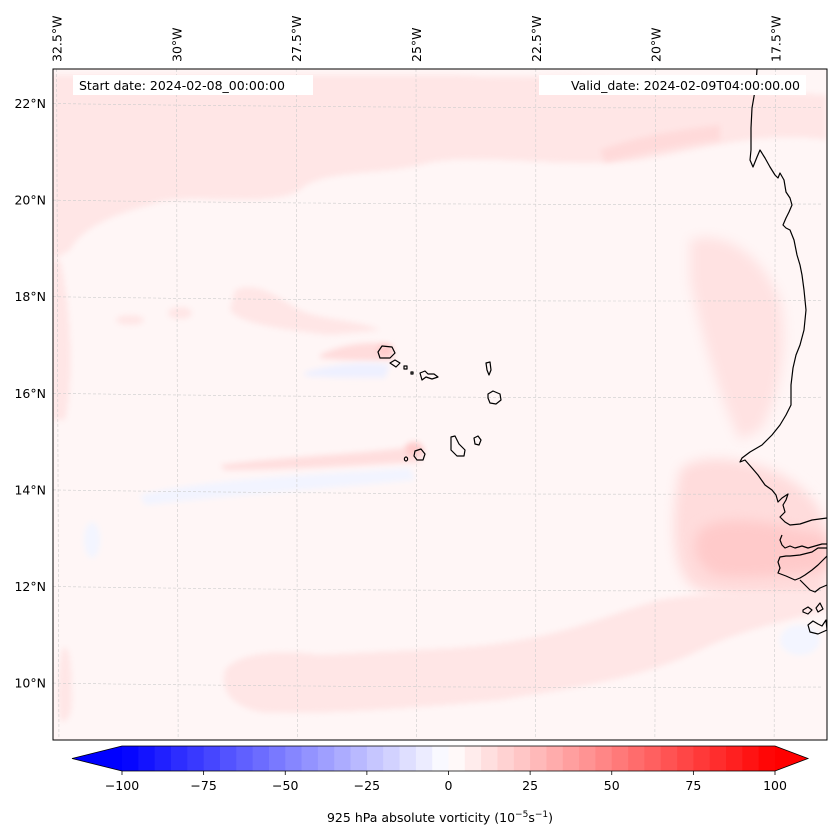  What do you see at coordinates (367, 785) in the screenshot?
I see `colorbar-tick-label: −25` at bounding box center [367, 785].